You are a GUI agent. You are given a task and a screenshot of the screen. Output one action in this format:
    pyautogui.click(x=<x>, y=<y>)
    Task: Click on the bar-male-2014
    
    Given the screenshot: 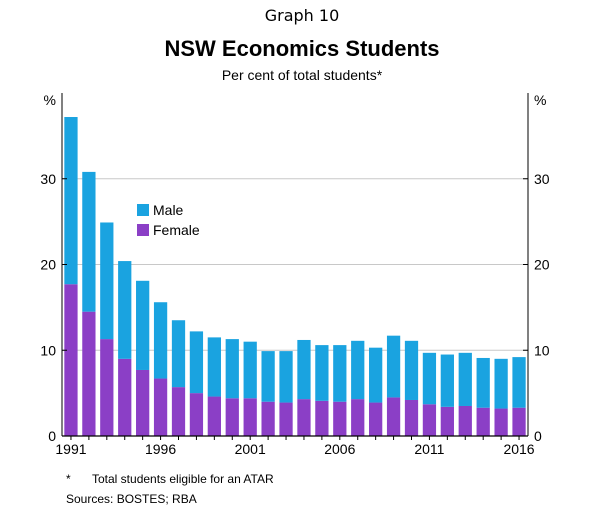 What is the action you would take?
    pyautogui.click(x=483, y=382)
    